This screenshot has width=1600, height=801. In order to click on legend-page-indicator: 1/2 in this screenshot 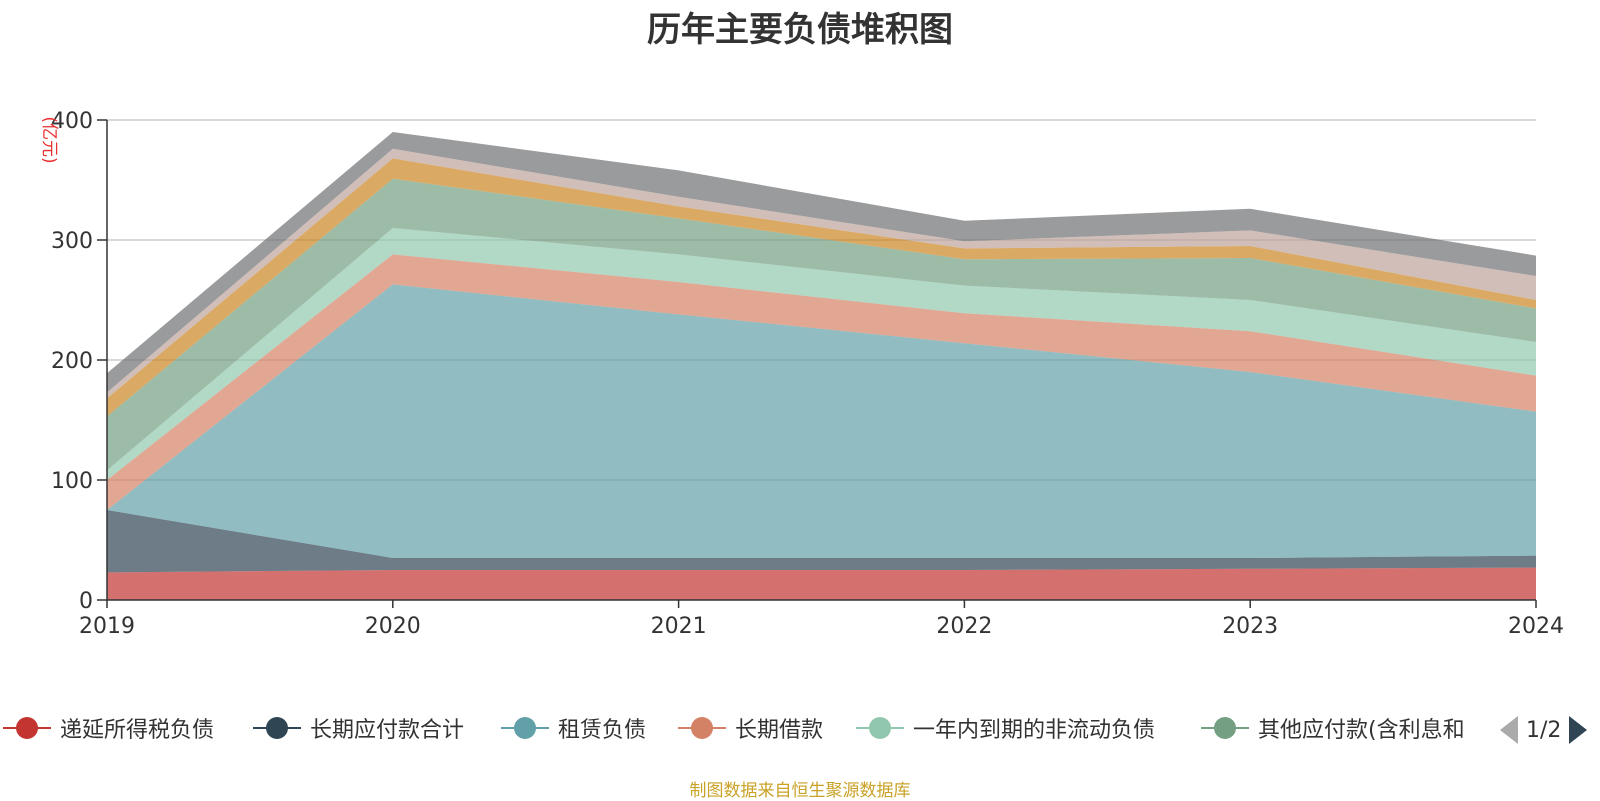, I will do `click(1544, 730)`.